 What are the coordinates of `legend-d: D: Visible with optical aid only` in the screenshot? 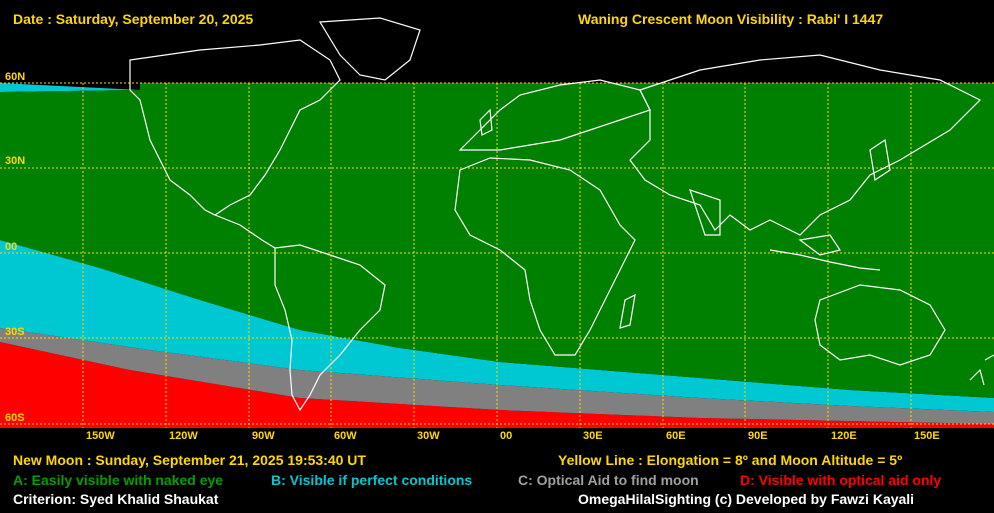 It's located at (841, 480).